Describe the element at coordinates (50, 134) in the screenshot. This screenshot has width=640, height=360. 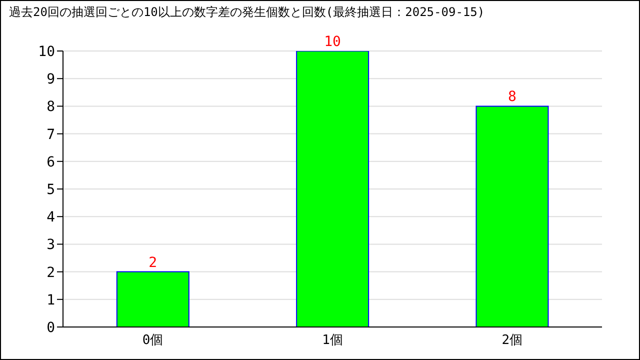
I see `y-tick-label: 7` at that location.